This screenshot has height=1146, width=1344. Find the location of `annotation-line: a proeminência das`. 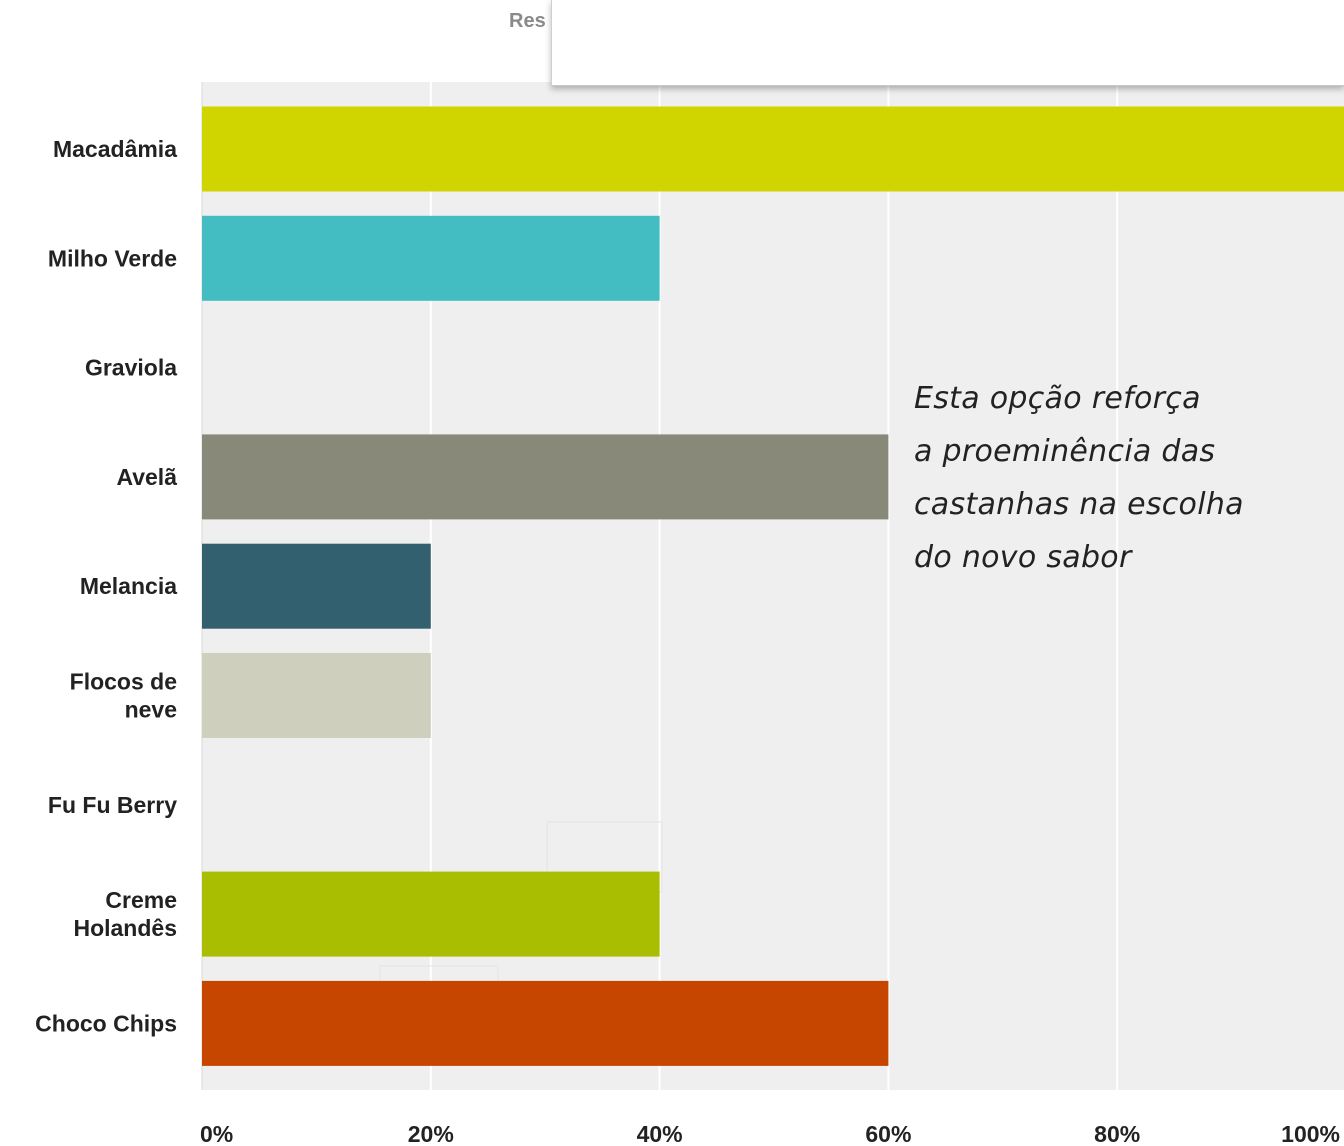

annotation-line: a proeminência das is located at coordinates (1065, 451).